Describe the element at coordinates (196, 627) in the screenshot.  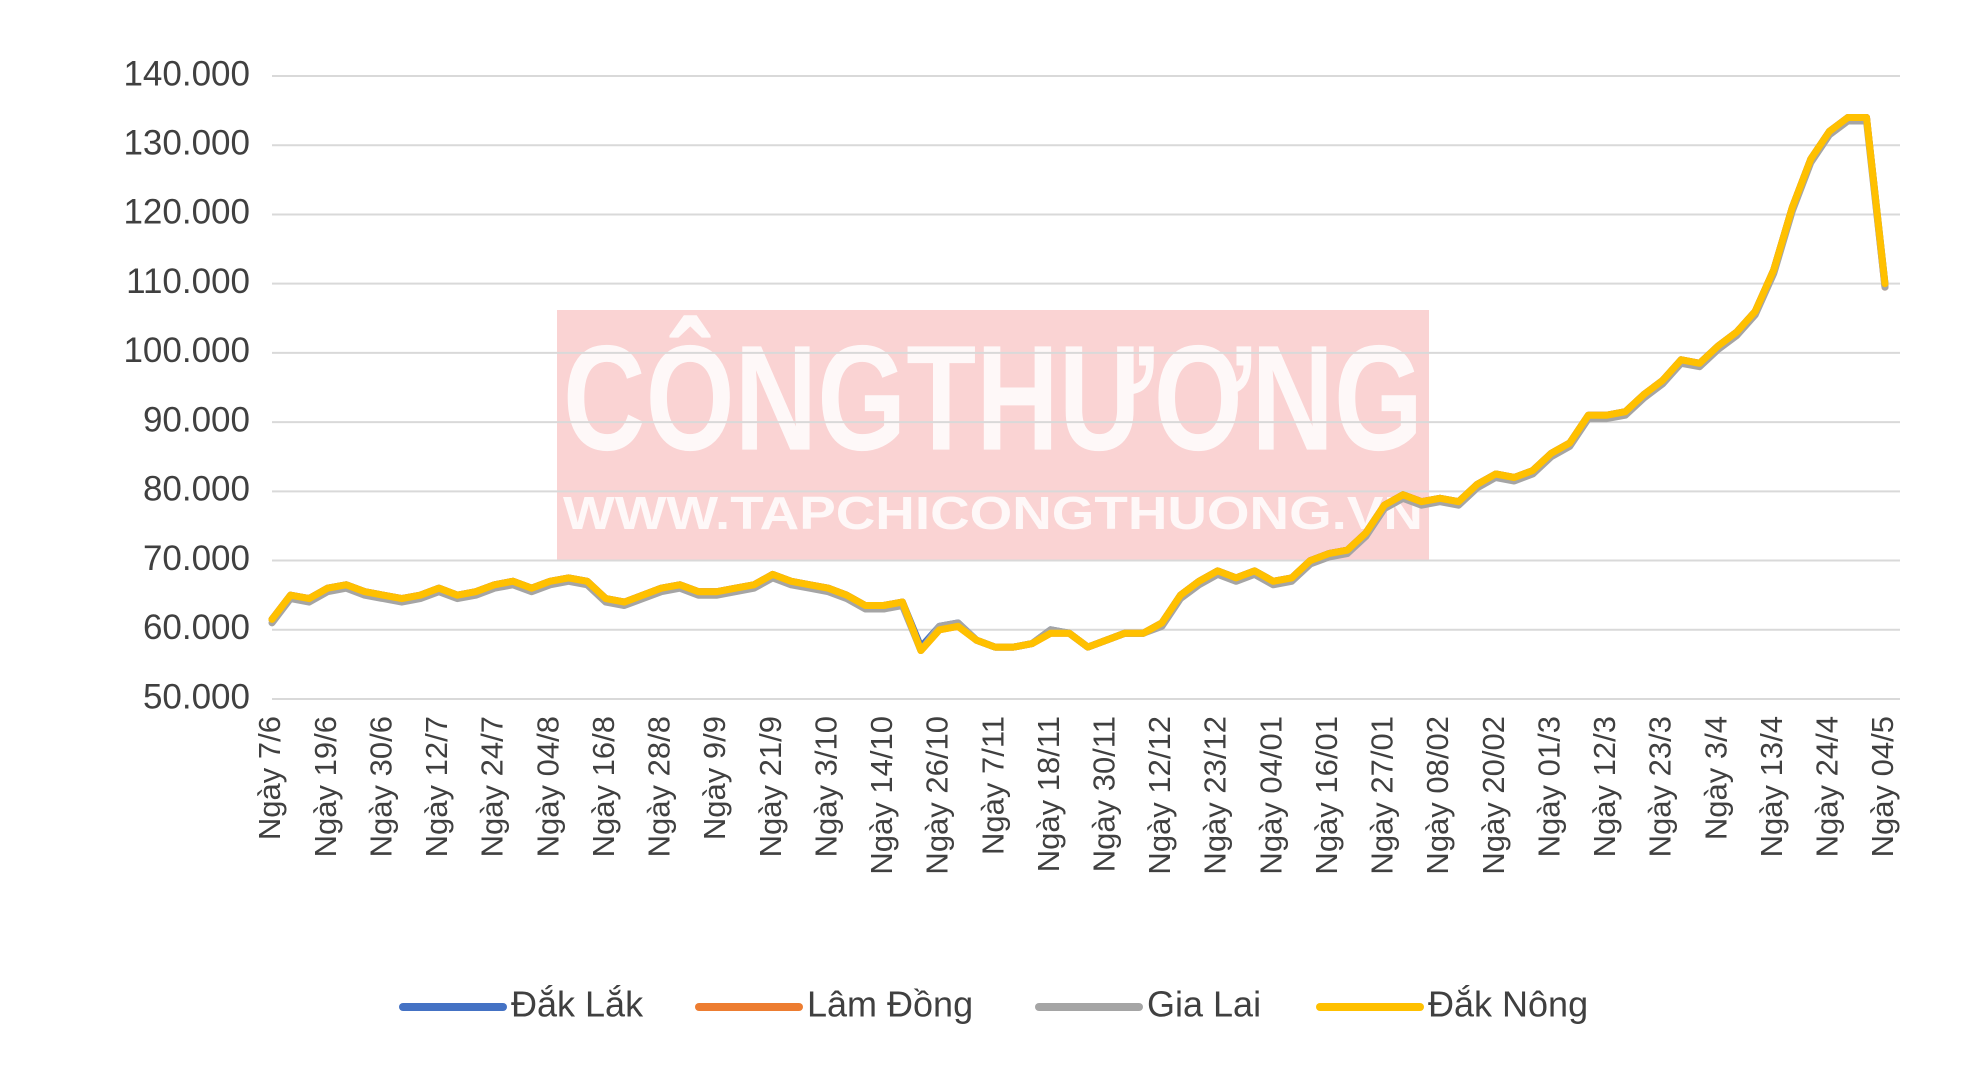
I see `y-tick-label: 60.000` at that location.